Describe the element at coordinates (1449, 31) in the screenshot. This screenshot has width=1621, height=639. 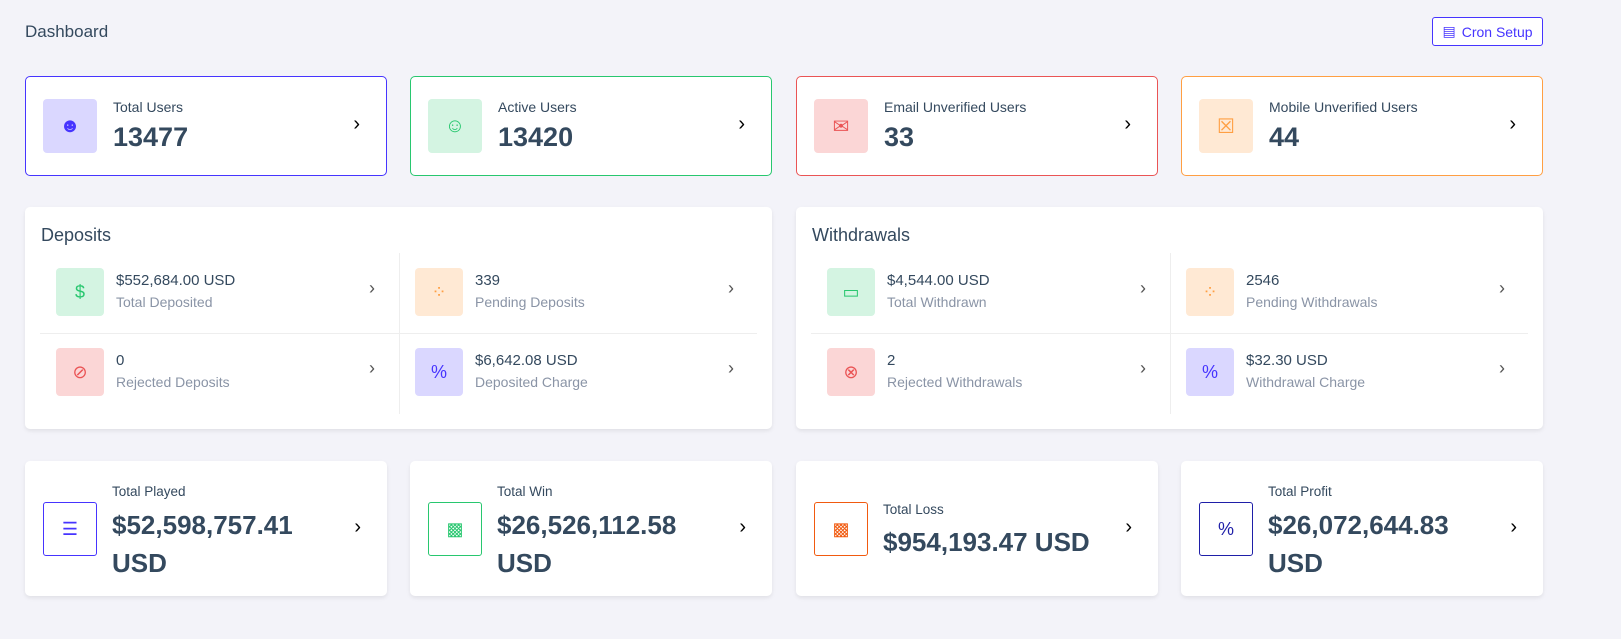
I see `server-icon: ▤` at that location.